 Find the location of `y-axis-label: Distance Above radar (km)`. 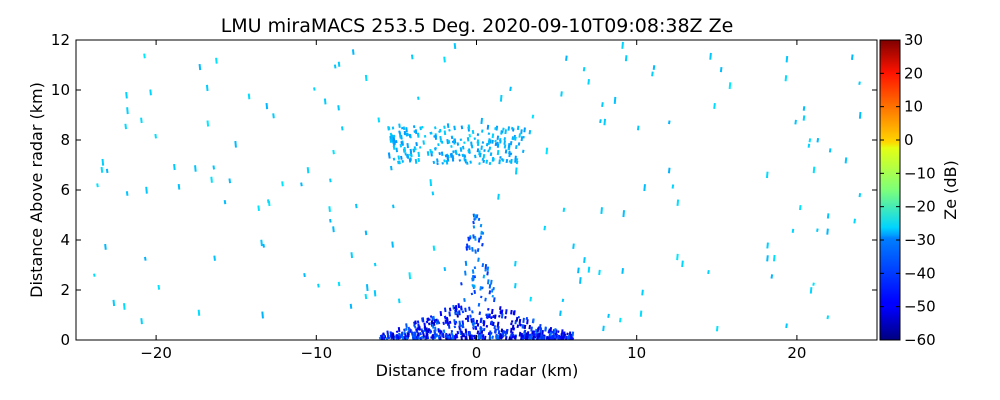

y-axis-label: Distance Above radar (km) is located at coordinates (36, 190).